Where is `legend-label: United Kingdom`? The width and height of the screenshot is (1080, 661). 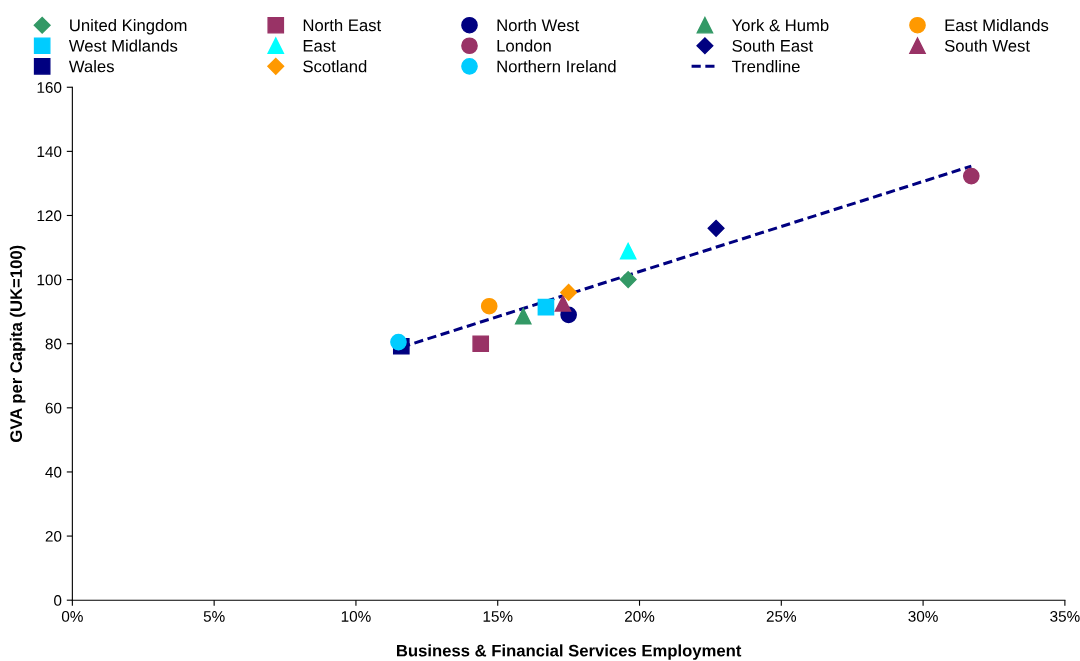 legend-label: United Kingdom is located at coordinates (128, 26).